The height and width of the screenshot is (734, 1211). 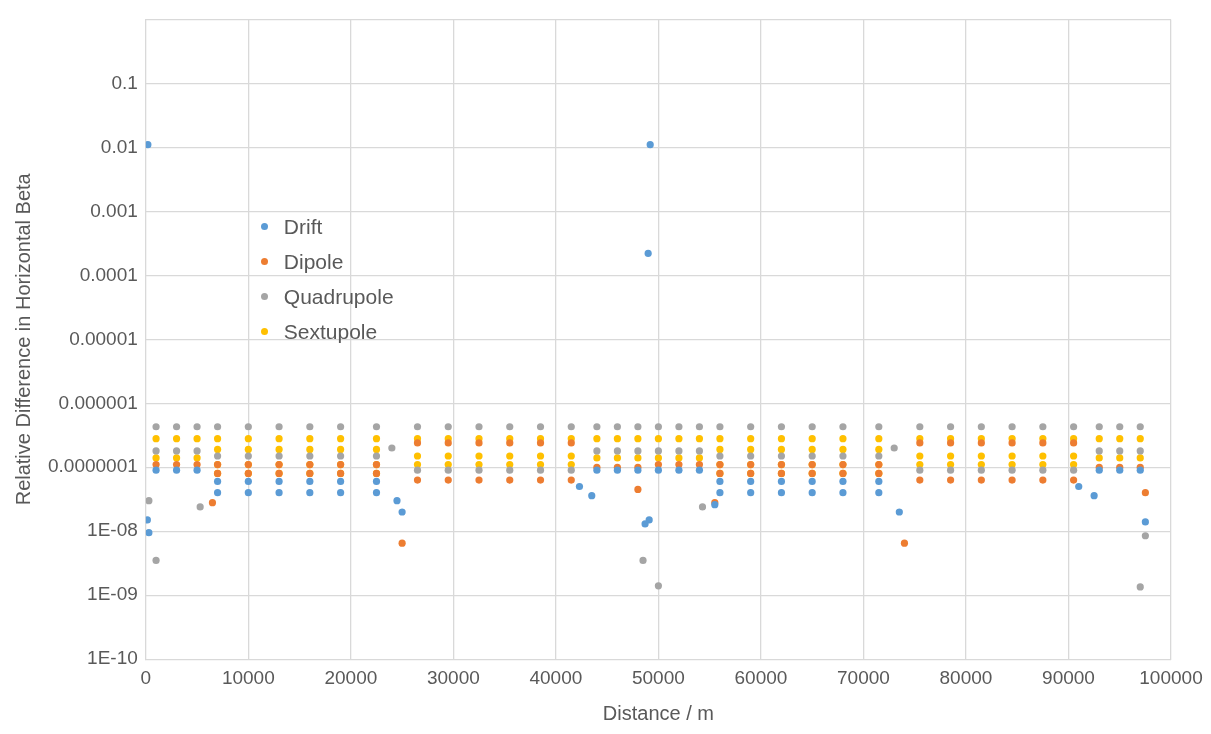 What do you see at coordinates (658, 712) in the screenshot?
I see `x-axis-title: Distance / m` at bounding box center [658, 712].